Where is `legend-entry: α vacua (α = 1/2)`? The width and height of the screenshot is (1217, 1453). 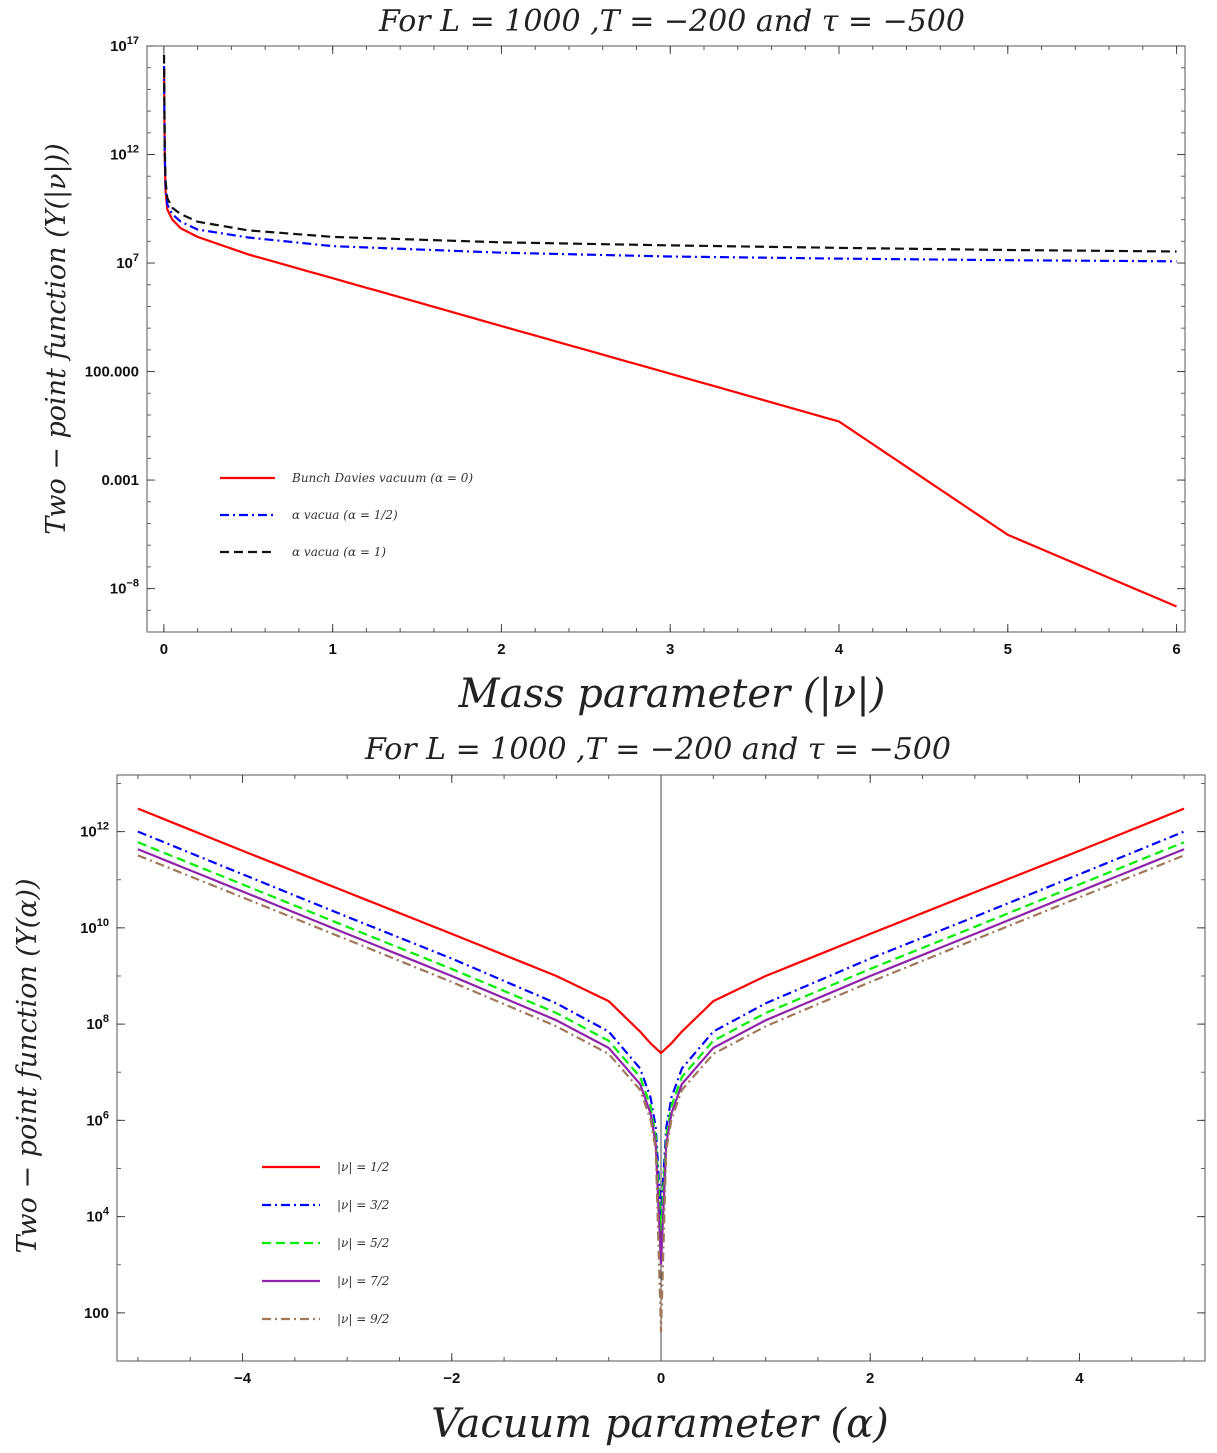 legend-entry: α vacua (α = 1/2) is located at coordinates (345, 515).